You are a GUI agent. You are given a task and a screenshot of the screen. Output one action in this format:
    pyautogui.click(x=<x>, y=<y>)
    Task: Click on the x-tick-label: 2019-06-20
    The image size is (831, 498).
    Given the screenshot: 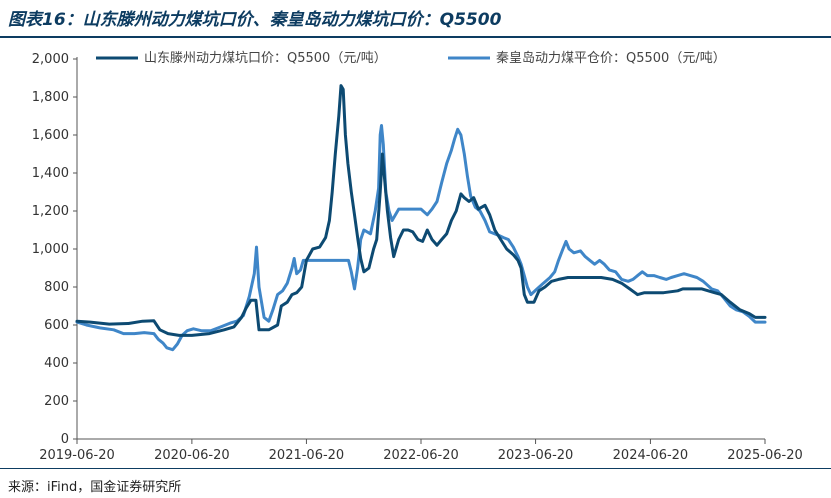 What is the action you would take?
    pyautogui.click(x=77, y=455)
    